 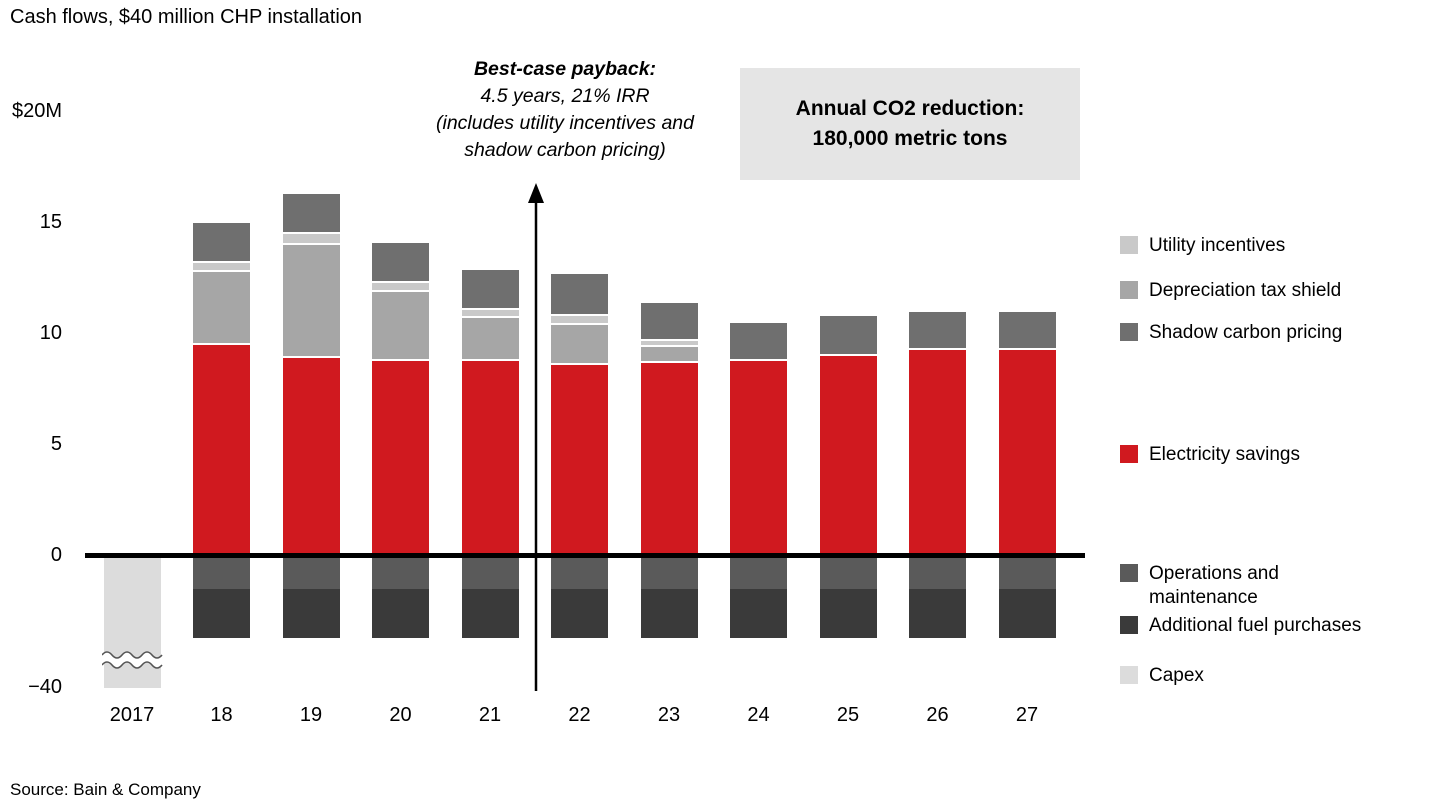 What do you see at coordinates (848, 715) in the screenshot?
I see `x-axis-label: 25` at bounding box center [848, 715].